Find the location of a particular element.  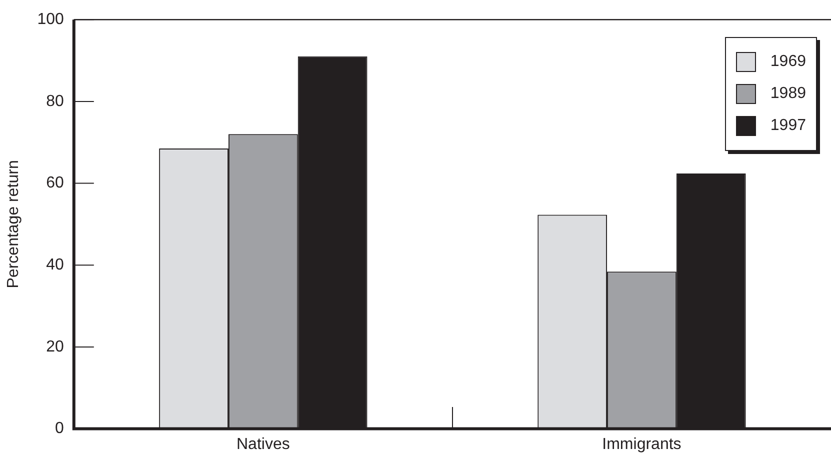

y-tick-label: 100 is located at coordinates (50, 19).